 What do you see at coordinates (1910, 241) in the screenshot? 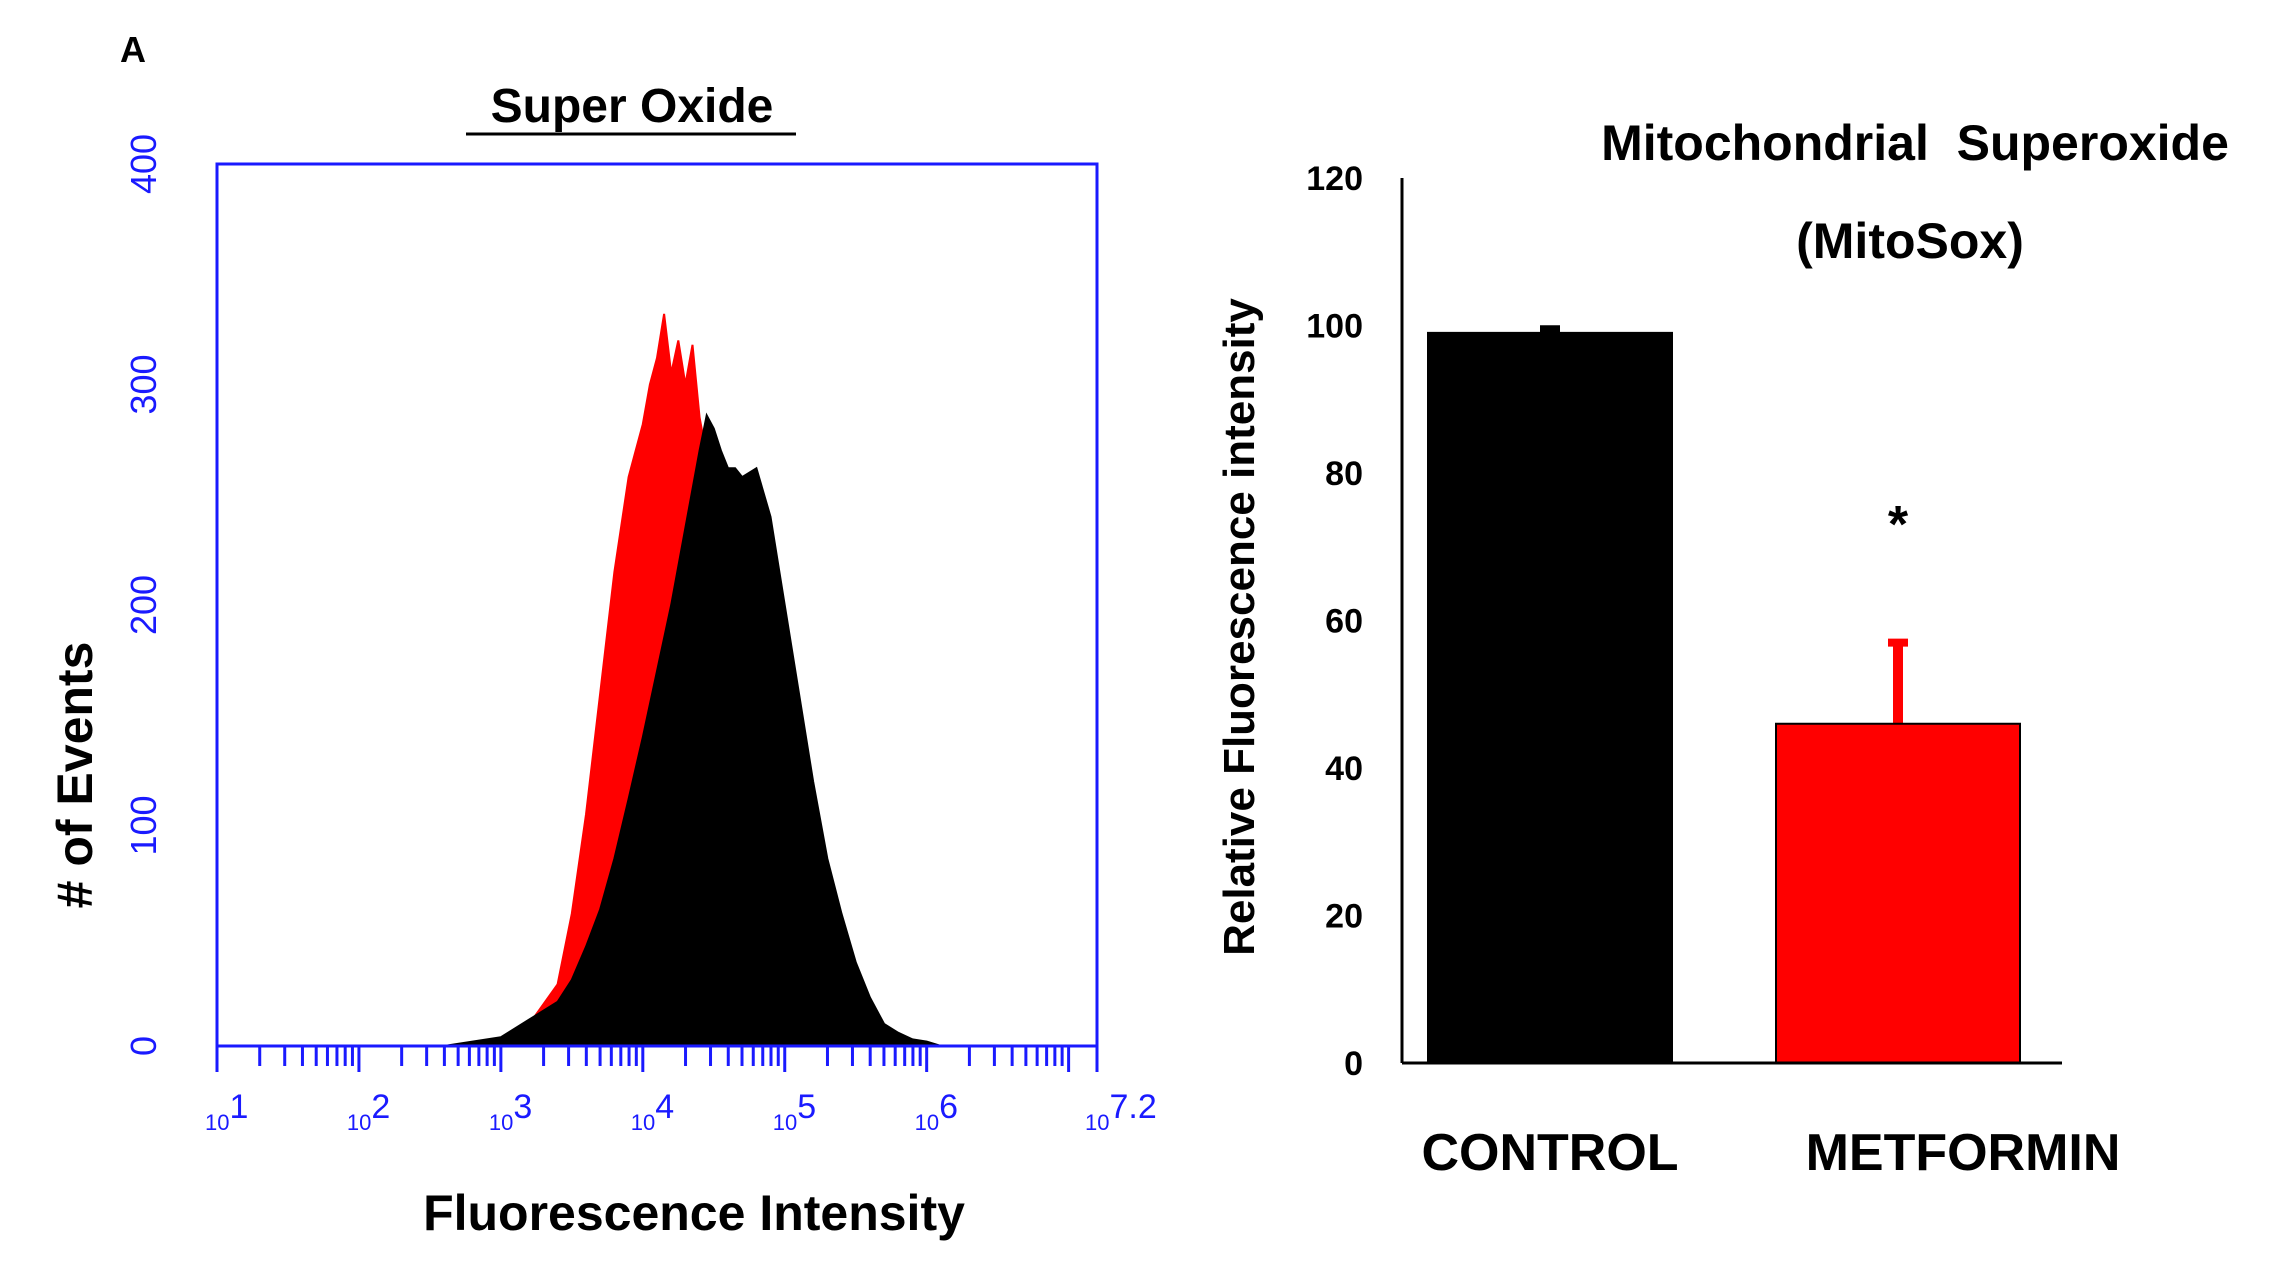
I see `bar-chart-subtitle: (MitoSox)` at bounding box center [1910, 241].